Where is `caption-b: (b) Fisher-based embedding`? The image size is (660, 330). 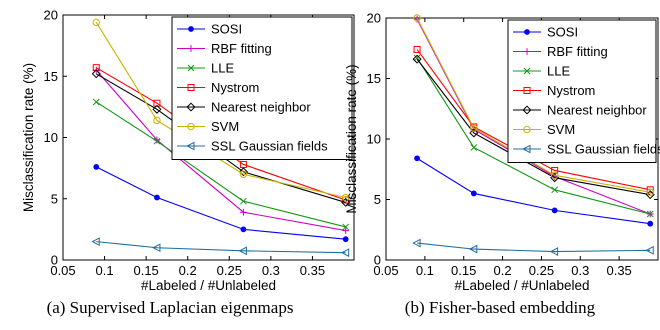
caption-b: (b) Fisher-based embedding is located at coordinates (500, 307).